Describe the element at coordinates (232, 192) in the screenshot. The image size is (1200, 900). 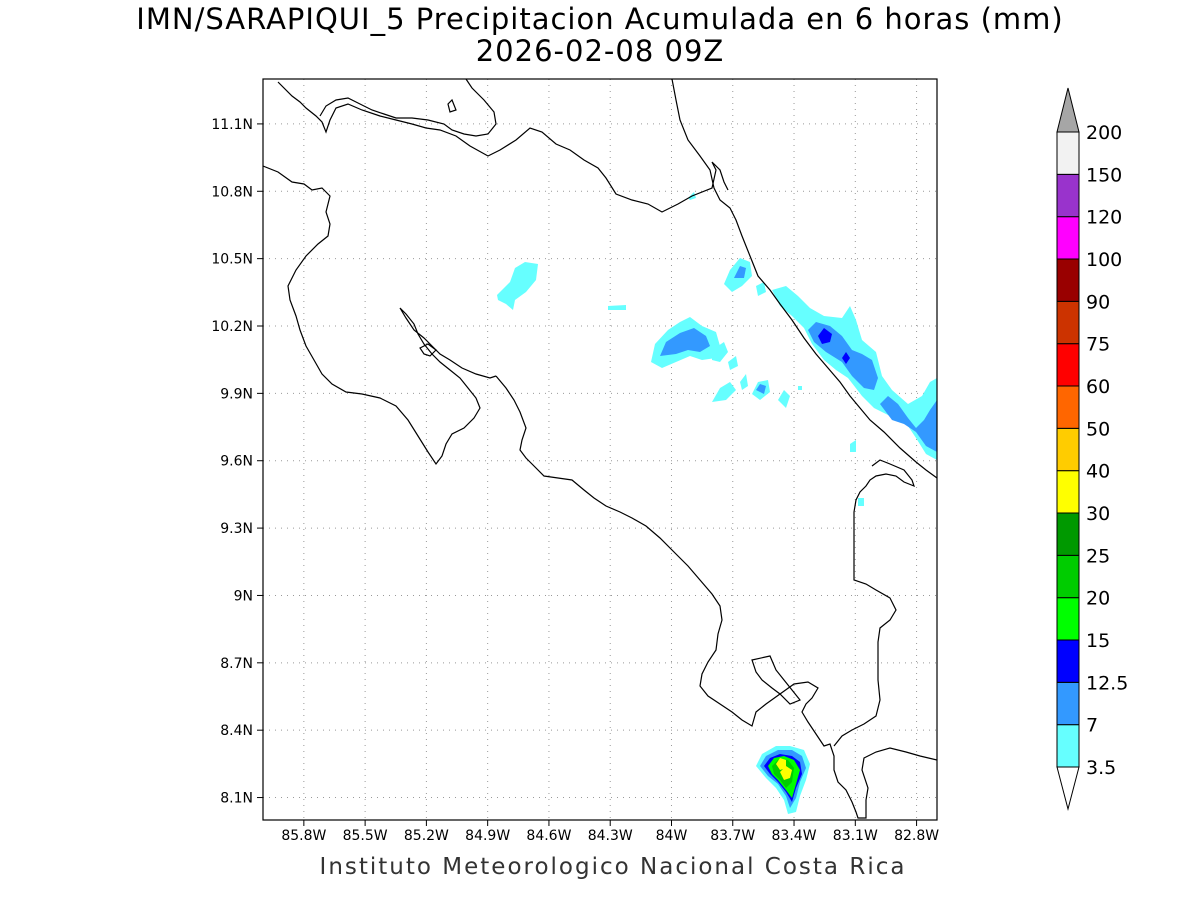
I see `lat-tick-label: 10.8N` at that location.